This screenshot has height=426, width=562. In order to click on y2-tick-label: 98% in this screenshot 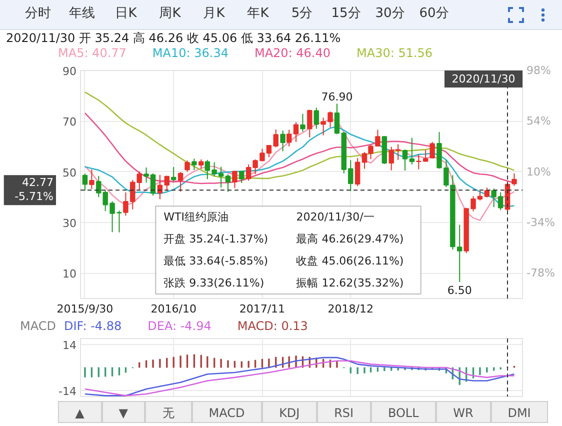, I will do `click(538, 70)`.